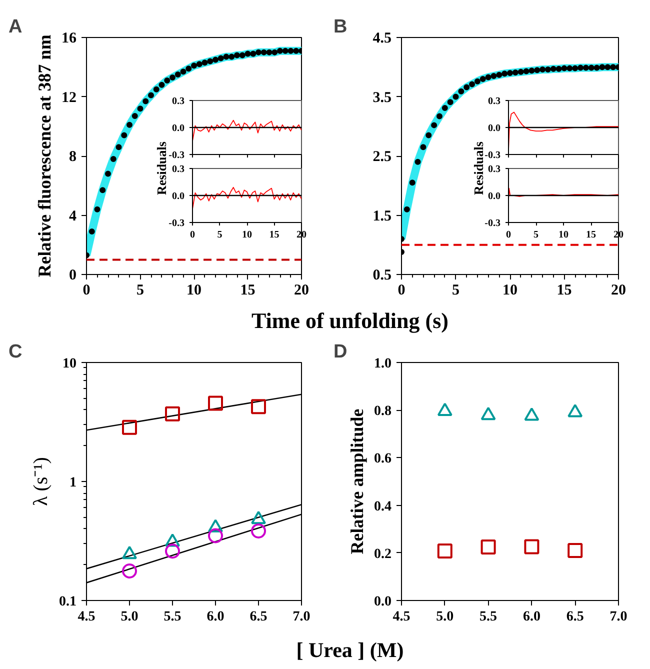  Describe the element at coordinates (383, 412) in the screenshot. I see `y-tick-label: 0.8` at that location.